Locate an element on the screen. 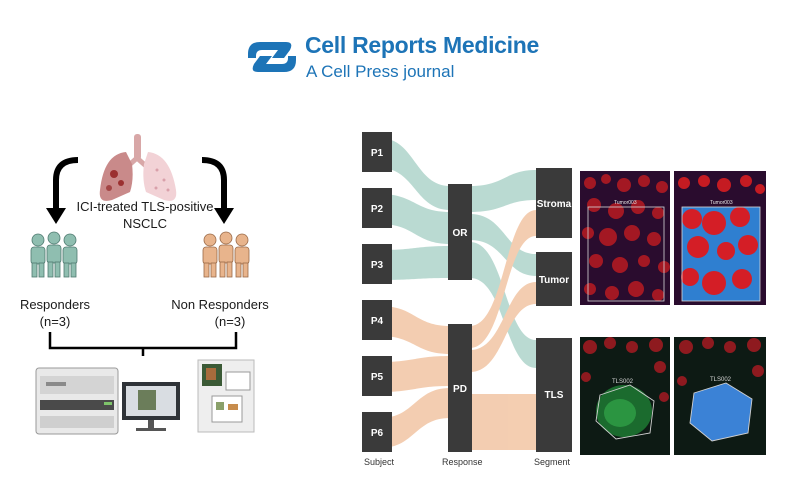 This screenshot has height=500, width=800. right-arrow is located at coordinates (214, 183).